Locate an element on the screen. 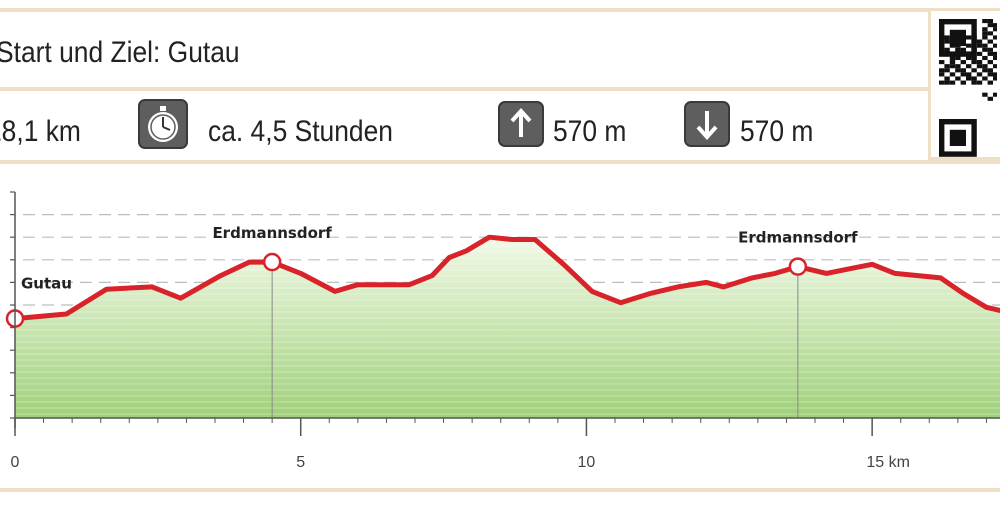 The height and width of the screenshot is (520, 1000). distance-value: 18,1 km is located at coordinates (40, 131).